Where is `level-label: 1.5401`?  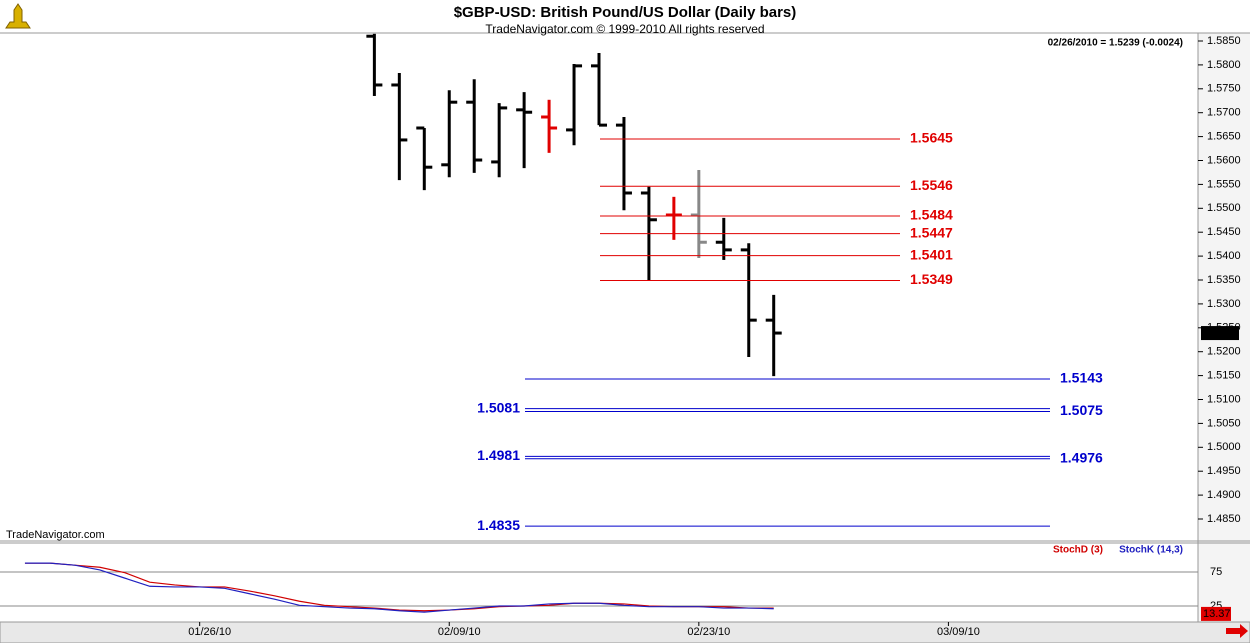 level-label: 1.5401 is located at coordinates (931, 254).